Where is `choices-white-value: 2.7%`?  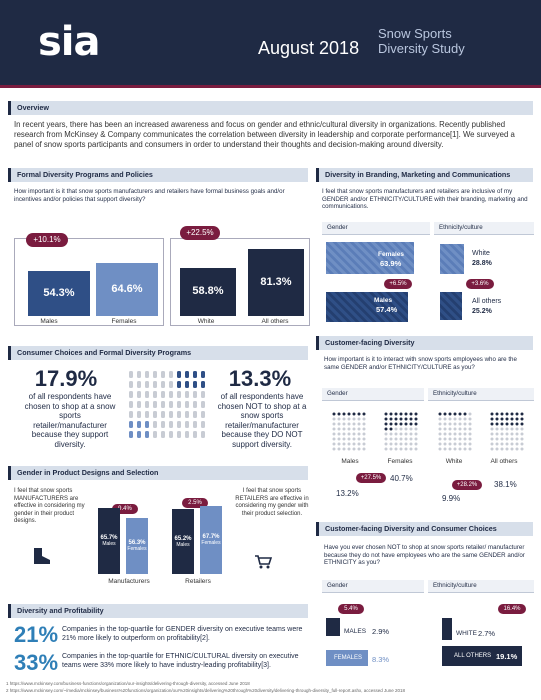
choices-white-value: 2.7% is located at coordinates (487, 633).